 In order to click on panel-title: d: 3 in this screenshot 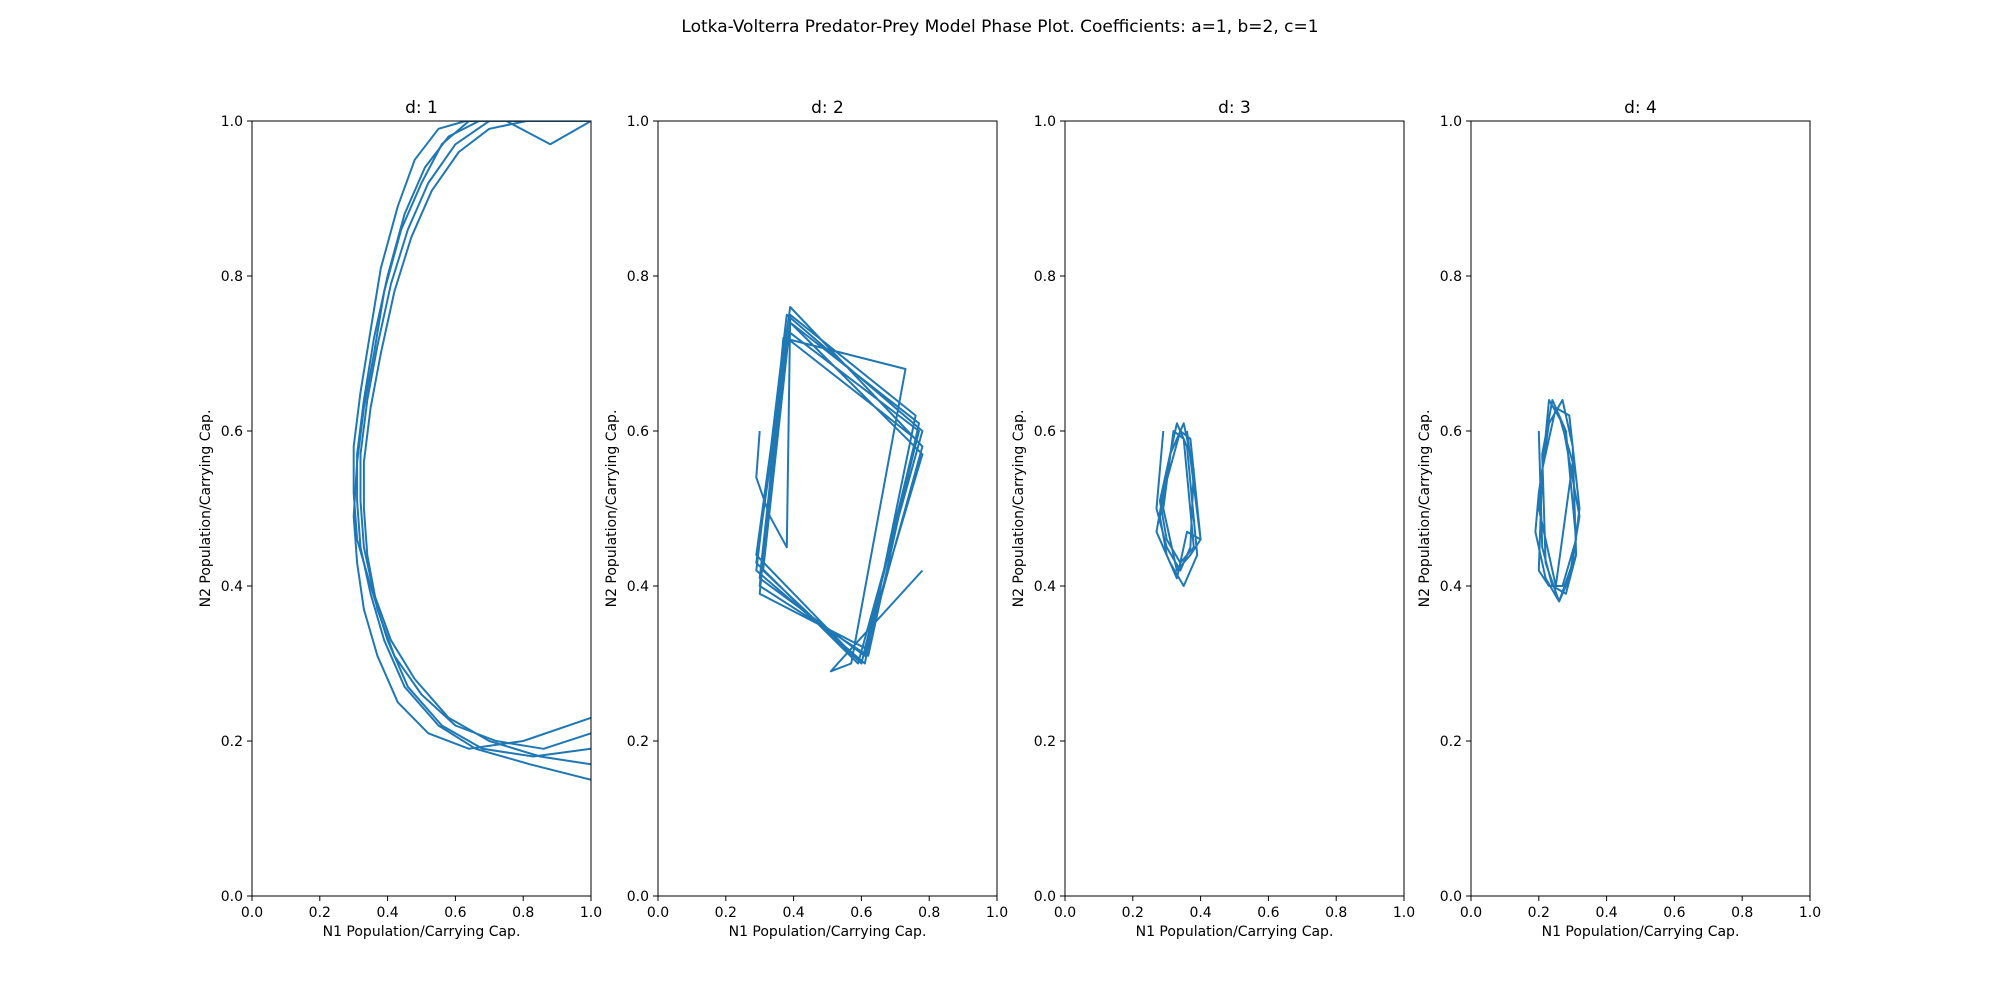, I will do `click(1234, 108)`.